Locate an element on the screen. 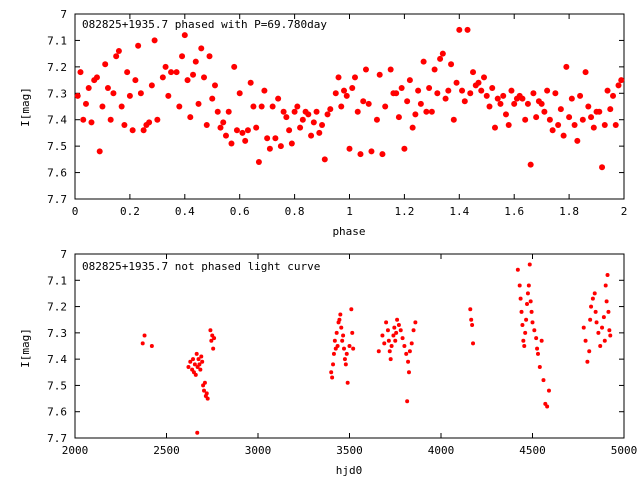 The width and height of the screenshot is (640, 485). x-tick-label: 0.6 is located at coordinates (240, 211).